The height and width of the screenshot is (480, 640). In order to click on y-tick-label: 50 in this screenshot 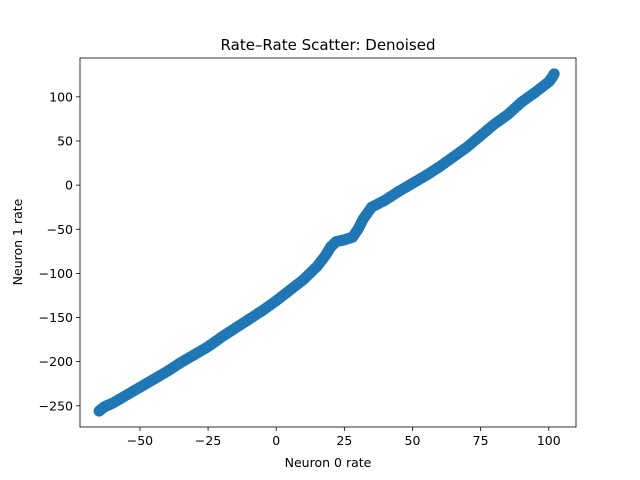, I will do `click(65, 140)`.